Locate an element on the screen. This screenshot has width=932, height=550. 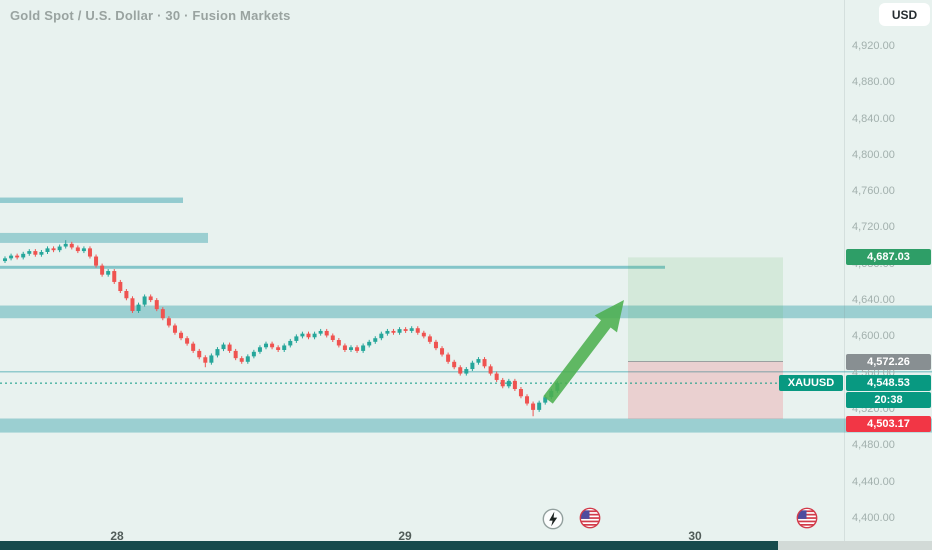
resistance-band is located at coordinates (466, 312).